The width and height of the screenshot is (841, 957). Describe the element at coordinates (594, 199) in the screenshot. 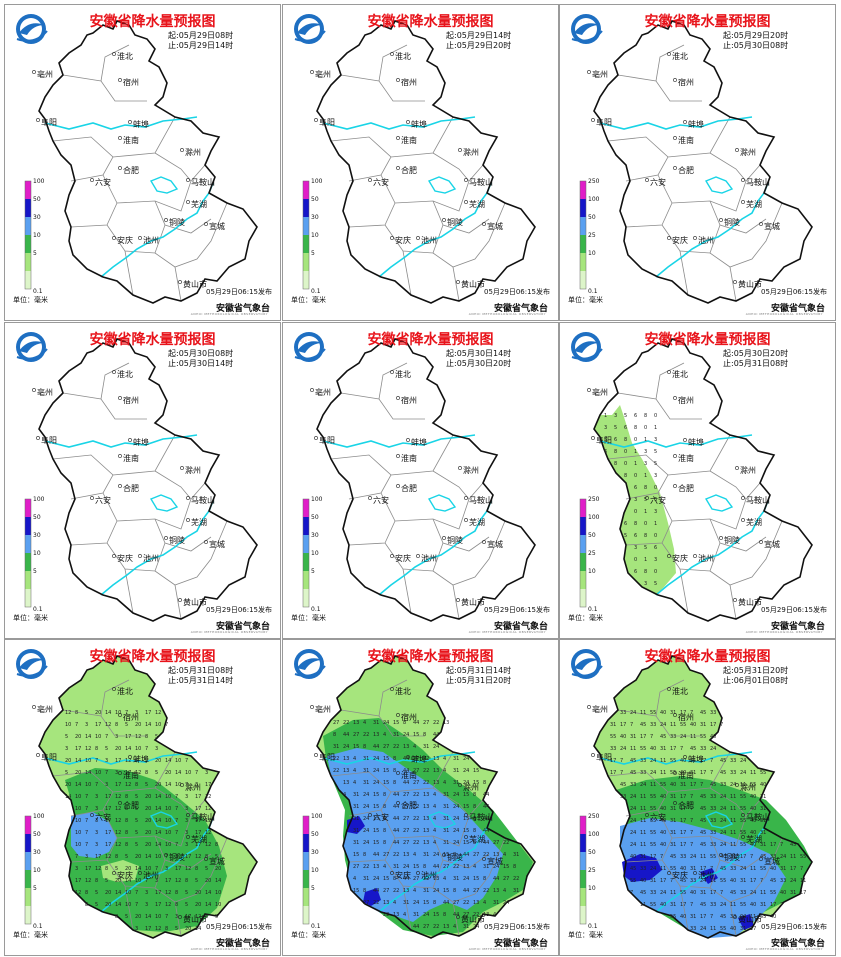

I see `legend-tick-label: 100` at that location.